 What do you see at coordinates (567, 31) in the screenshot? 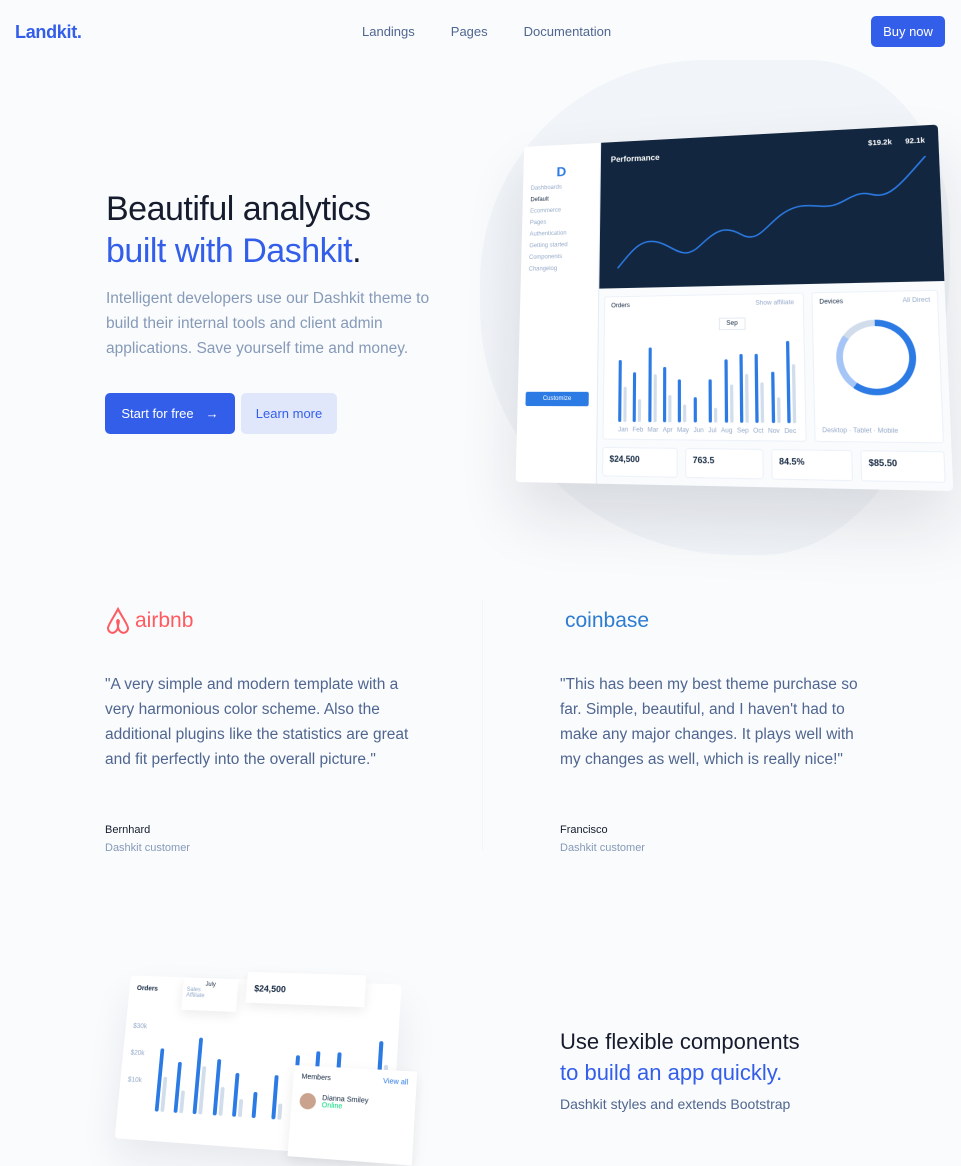
I see `nav-documentation: Documentation` at bounding box center [567, 31].